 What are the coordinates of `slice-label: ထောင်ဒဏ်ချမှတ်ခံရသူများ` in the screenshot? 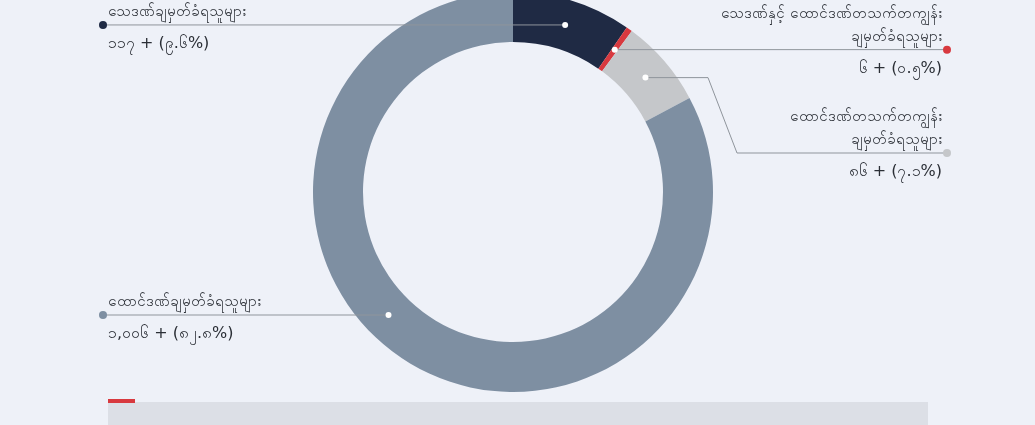 It's located at (184, 302).